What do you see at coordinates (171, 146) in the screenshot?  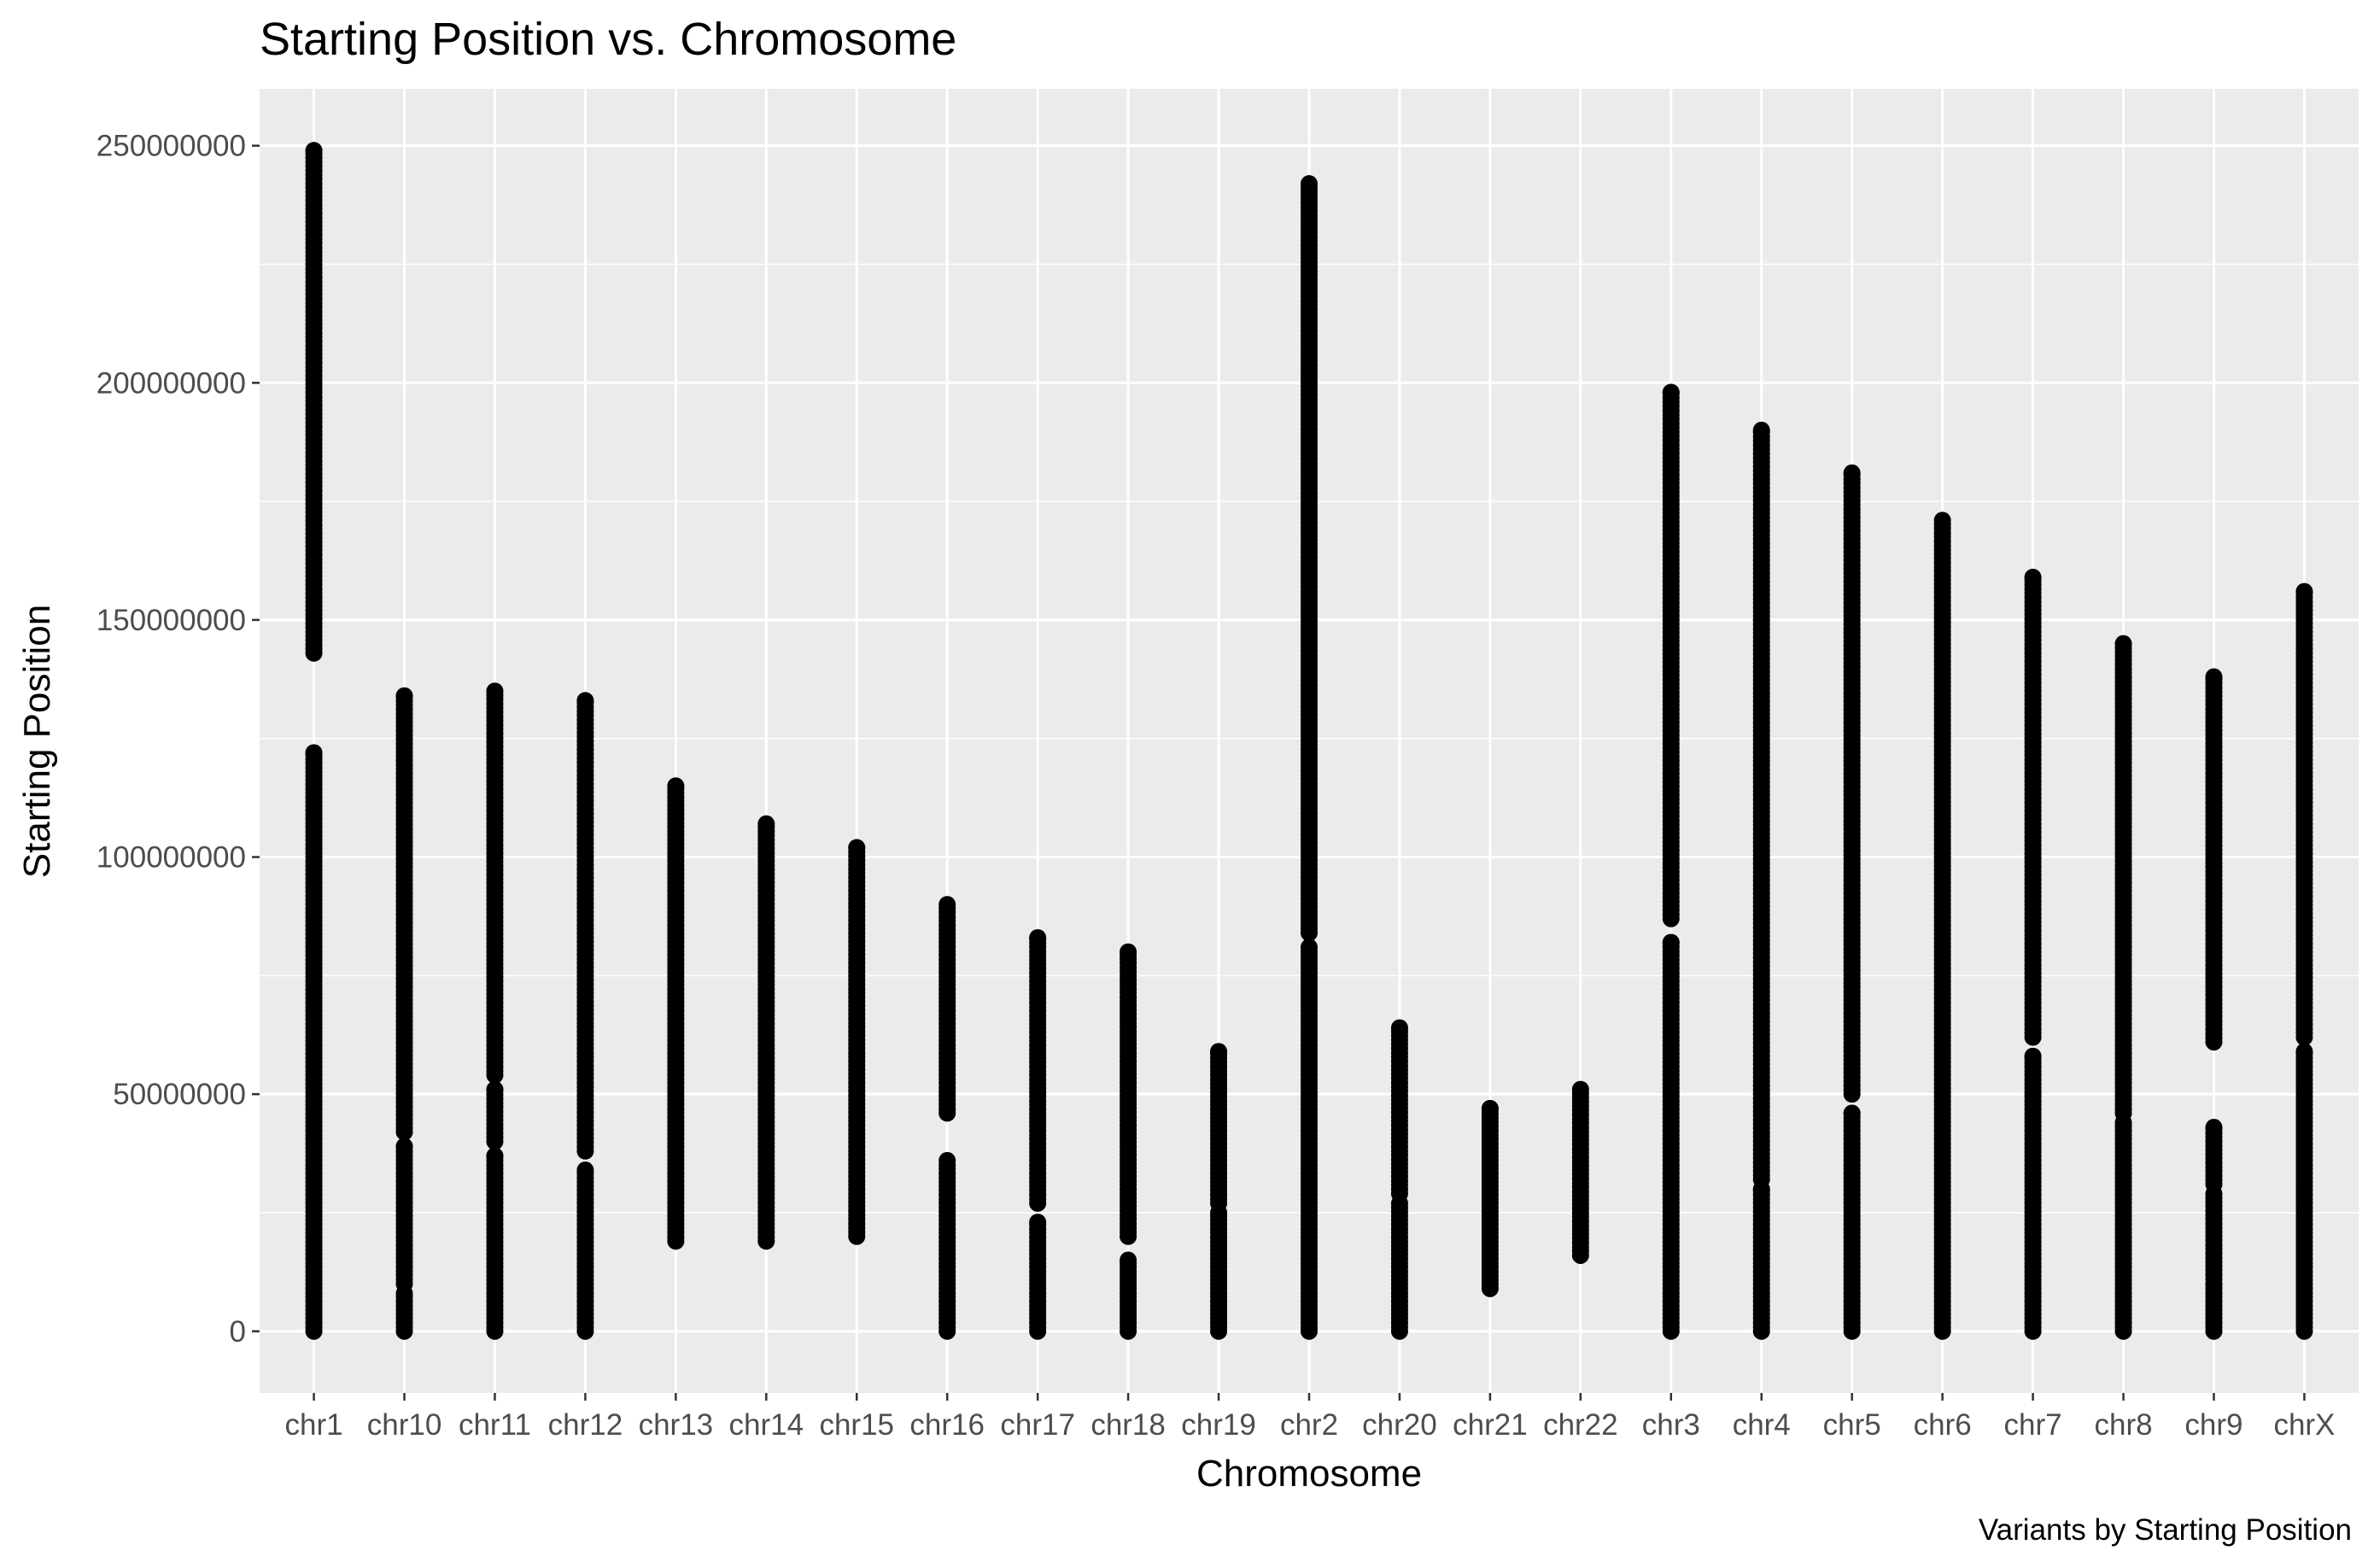 I see `y-tick-label: 250000000` at bounding box center [171, 146].